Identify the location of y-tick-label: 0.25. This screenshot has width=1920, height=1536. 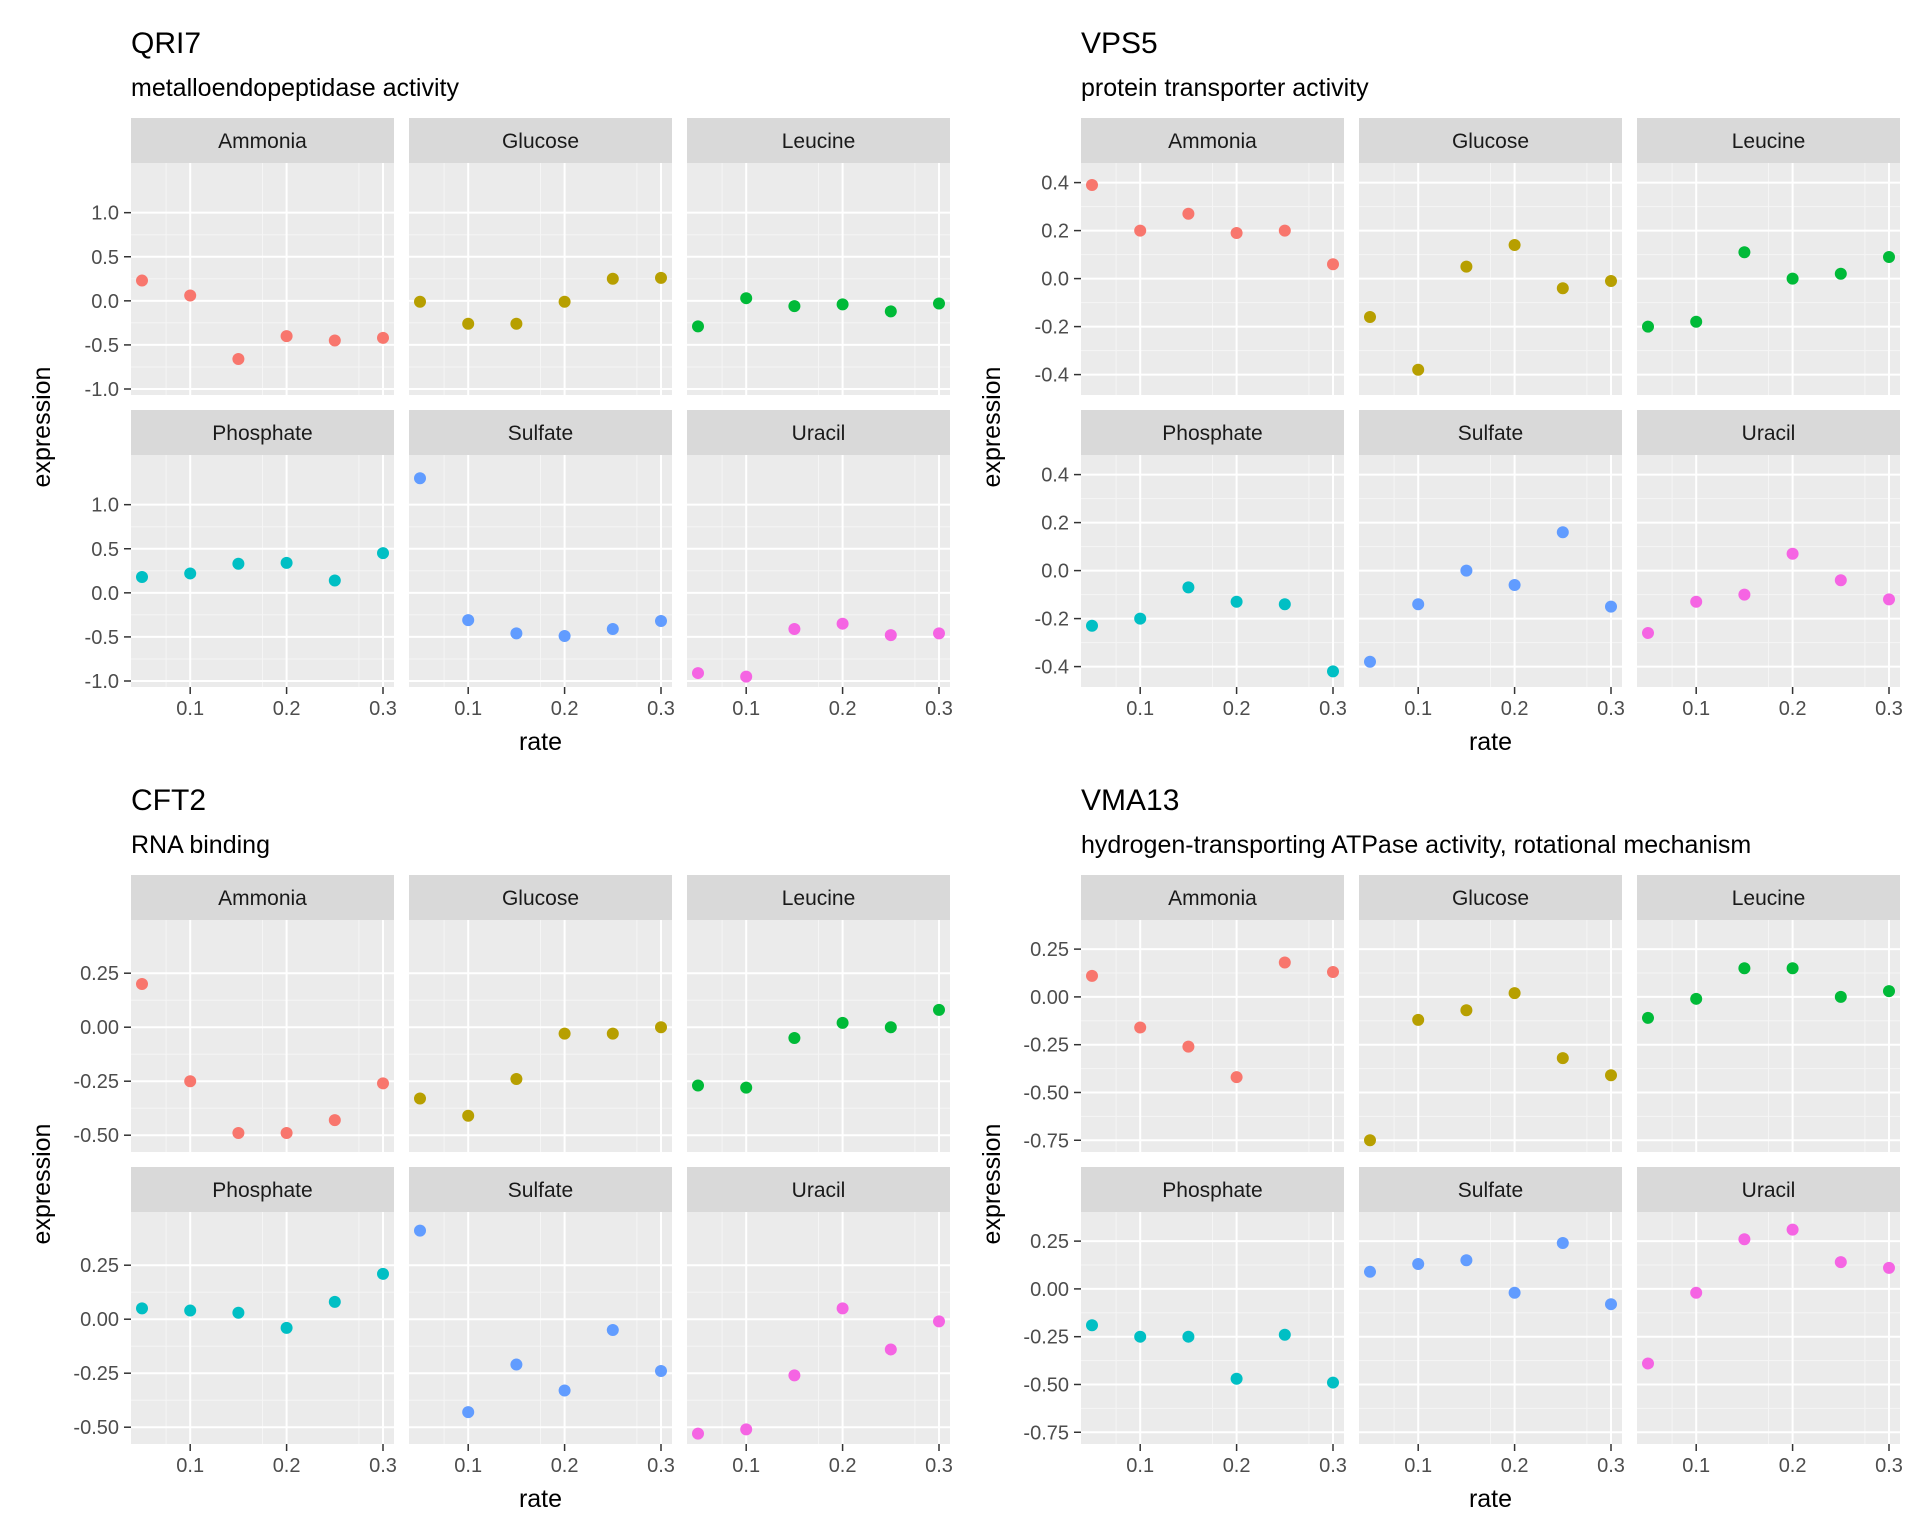
(1049, 1242).